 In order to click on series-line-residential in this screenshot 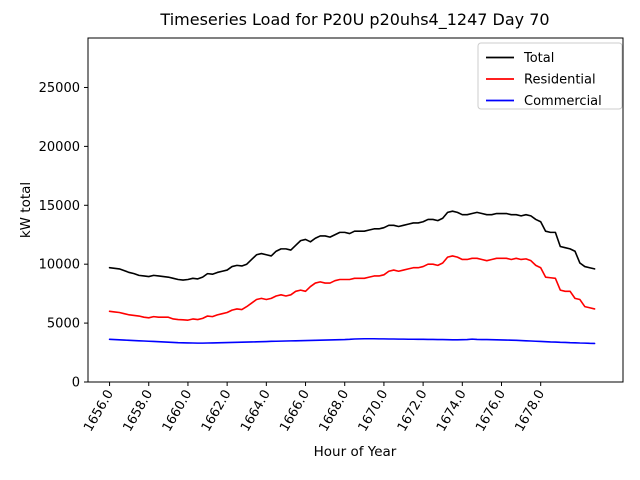, I will do `click(352, 288)`.